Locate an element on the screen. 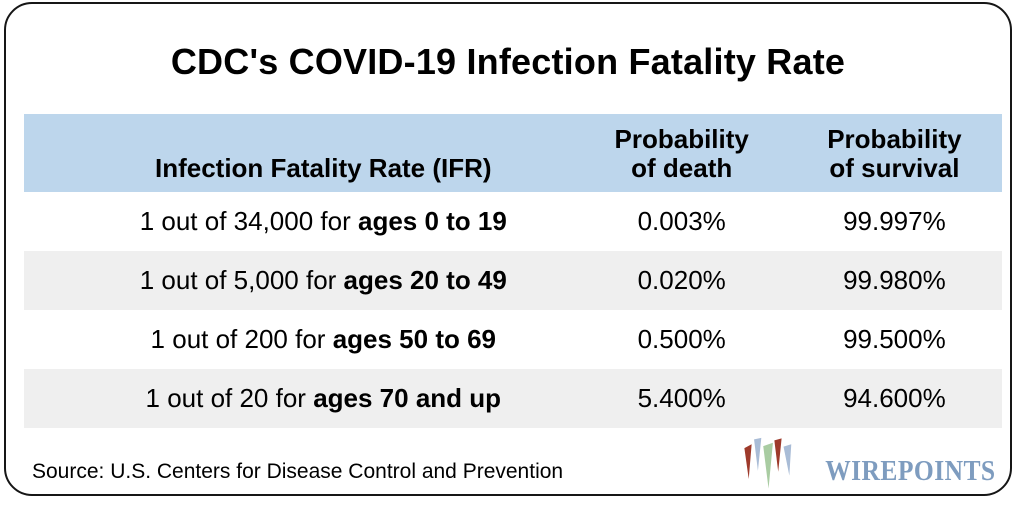 Image resolution: width=1020 pixels, height=508 pixels. ifr-label-prefix: 1 out of 5,000 for is located at coordinates (241, 280).